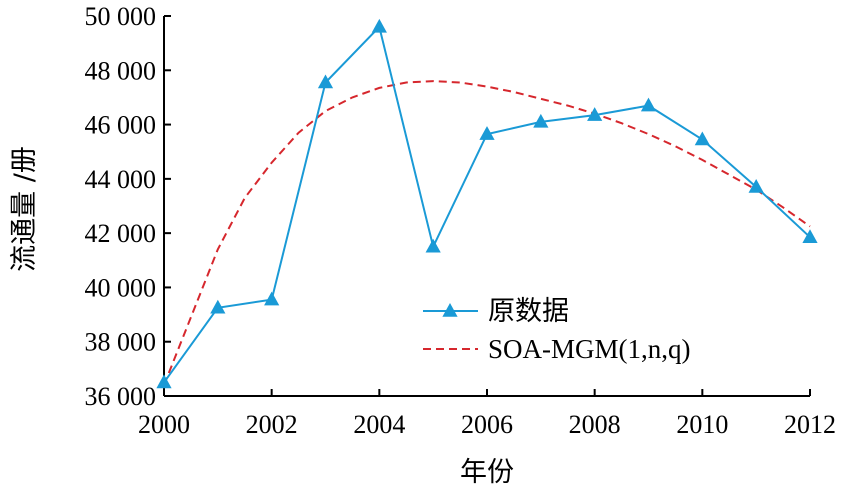 The height and width of the screenshot is (492, 850). I want to click on legend-original-marker, so click(450, 310).